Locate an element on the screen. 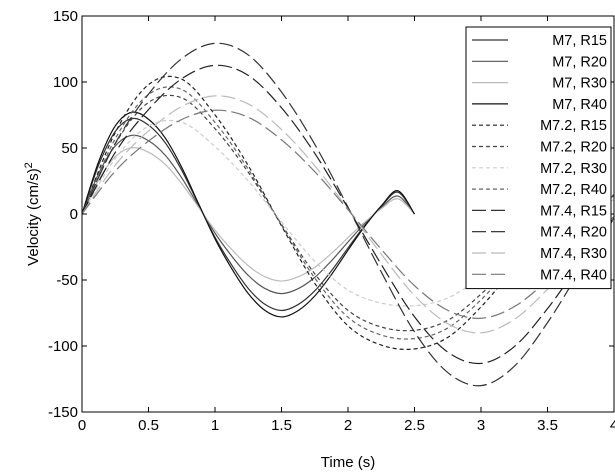 The image size is (615, 473). legend-label-8: M7.4, R15 is located at coordinates (573, 211).